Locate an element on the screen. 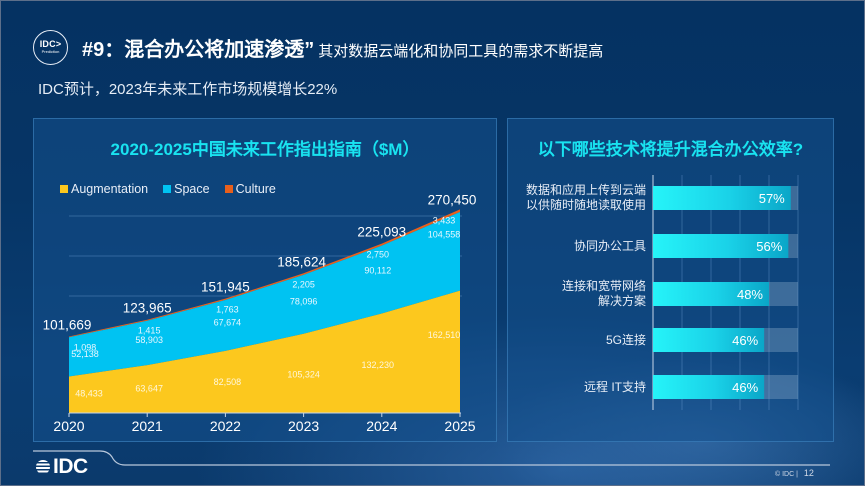  footer-copyright: © IDC | 12 is located at coordinates (794, 473).